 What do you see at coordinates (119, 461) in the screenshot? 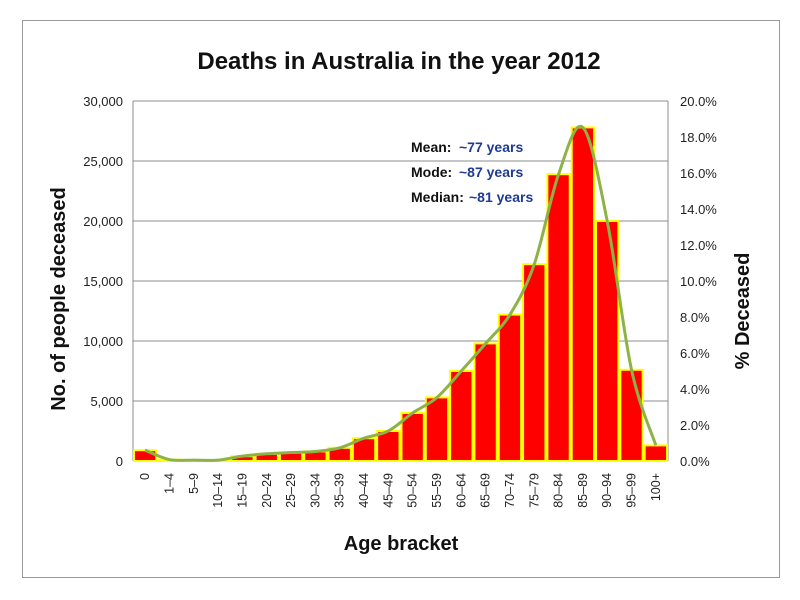
I see `y-tick-label: 0` at bounding box center [119, 461].